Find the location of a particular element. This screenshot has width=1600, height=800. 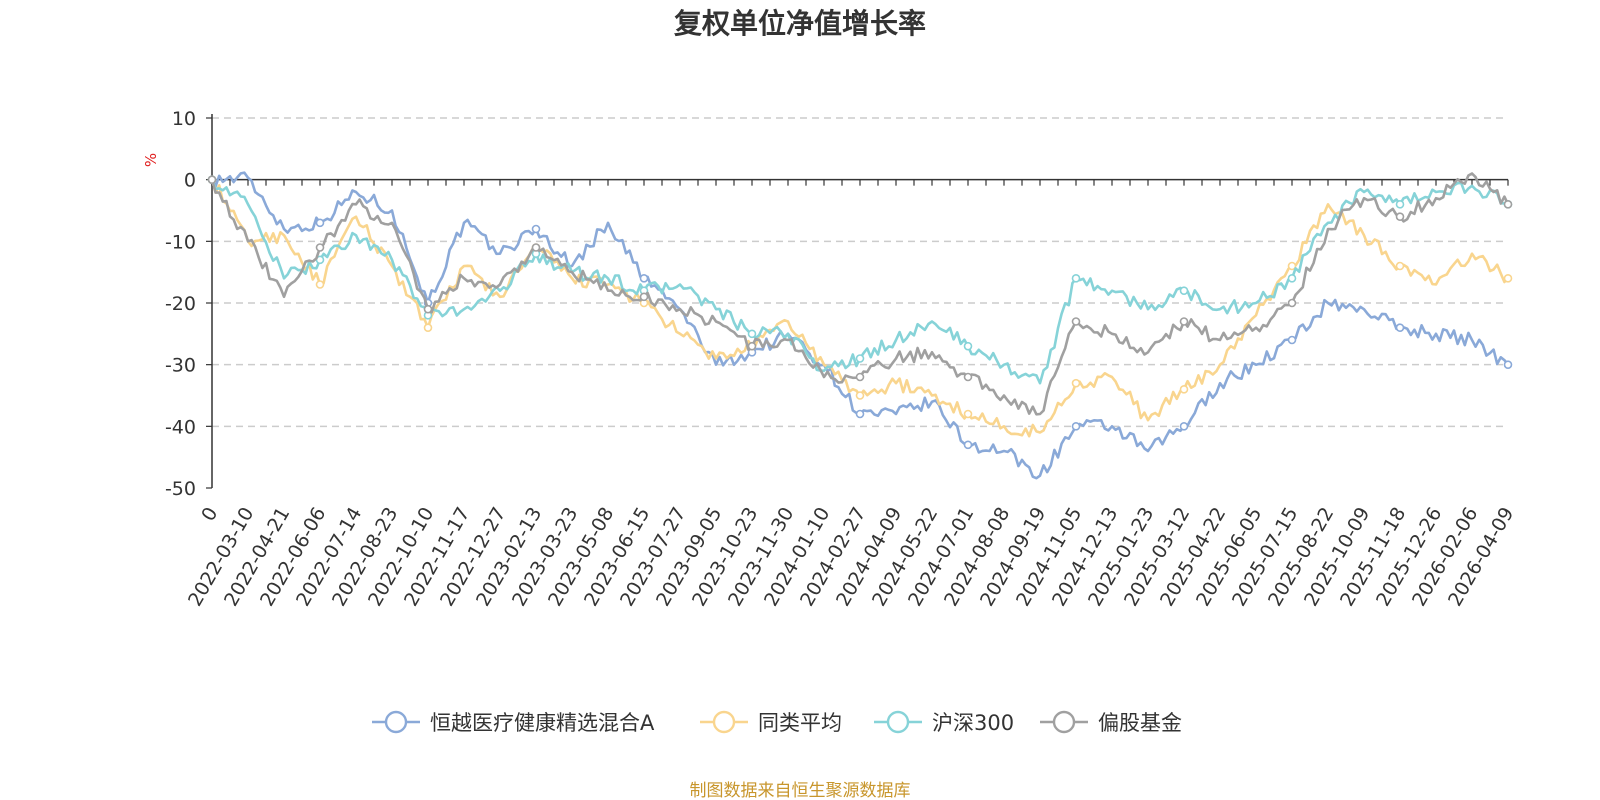

legend-label: 恒越医疗健康精选混合A is located at coordinates (542, 723).